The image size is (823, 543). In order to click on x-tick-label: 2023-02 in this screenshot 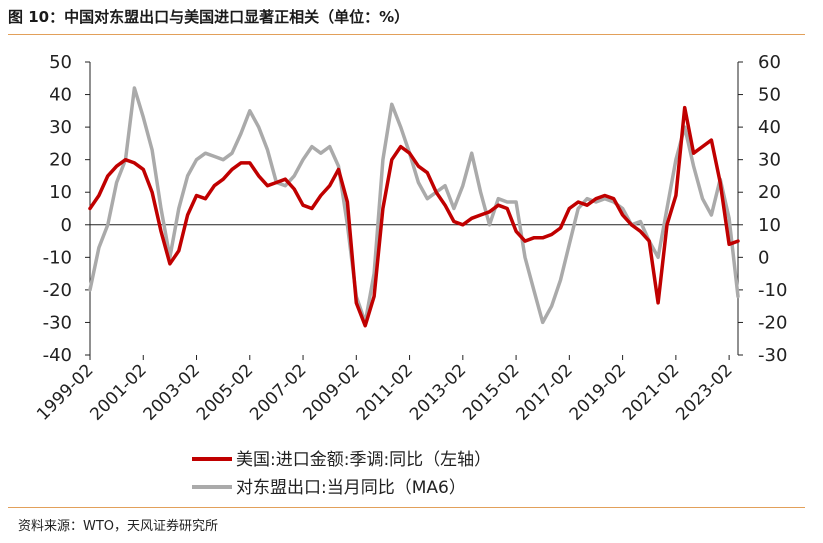, I will do `click(704, 392)`.